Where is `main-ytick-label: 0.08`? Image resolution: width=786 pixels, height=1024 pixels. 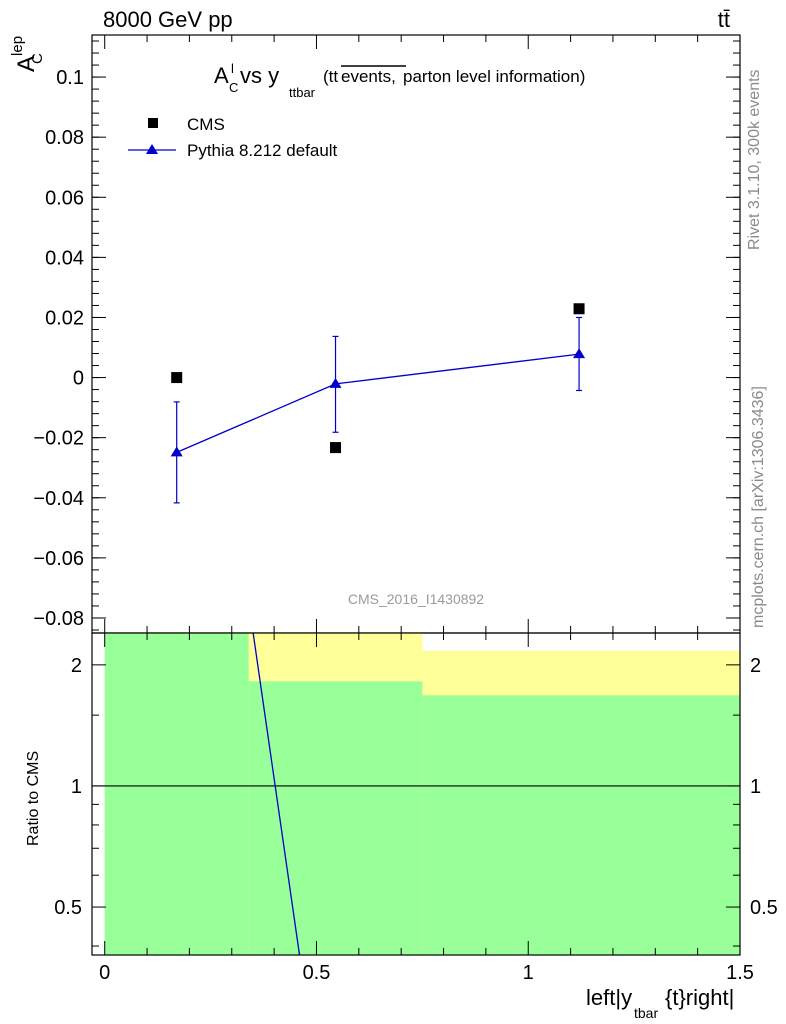
main-ytick-label: 0.08 is located at coordinates (64, 138).